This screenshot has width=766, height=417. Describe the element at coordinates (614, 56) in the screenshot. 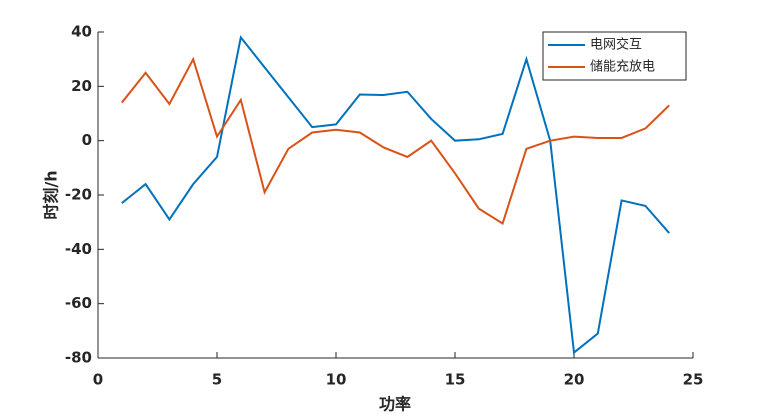

I see `legend-box` at that location.